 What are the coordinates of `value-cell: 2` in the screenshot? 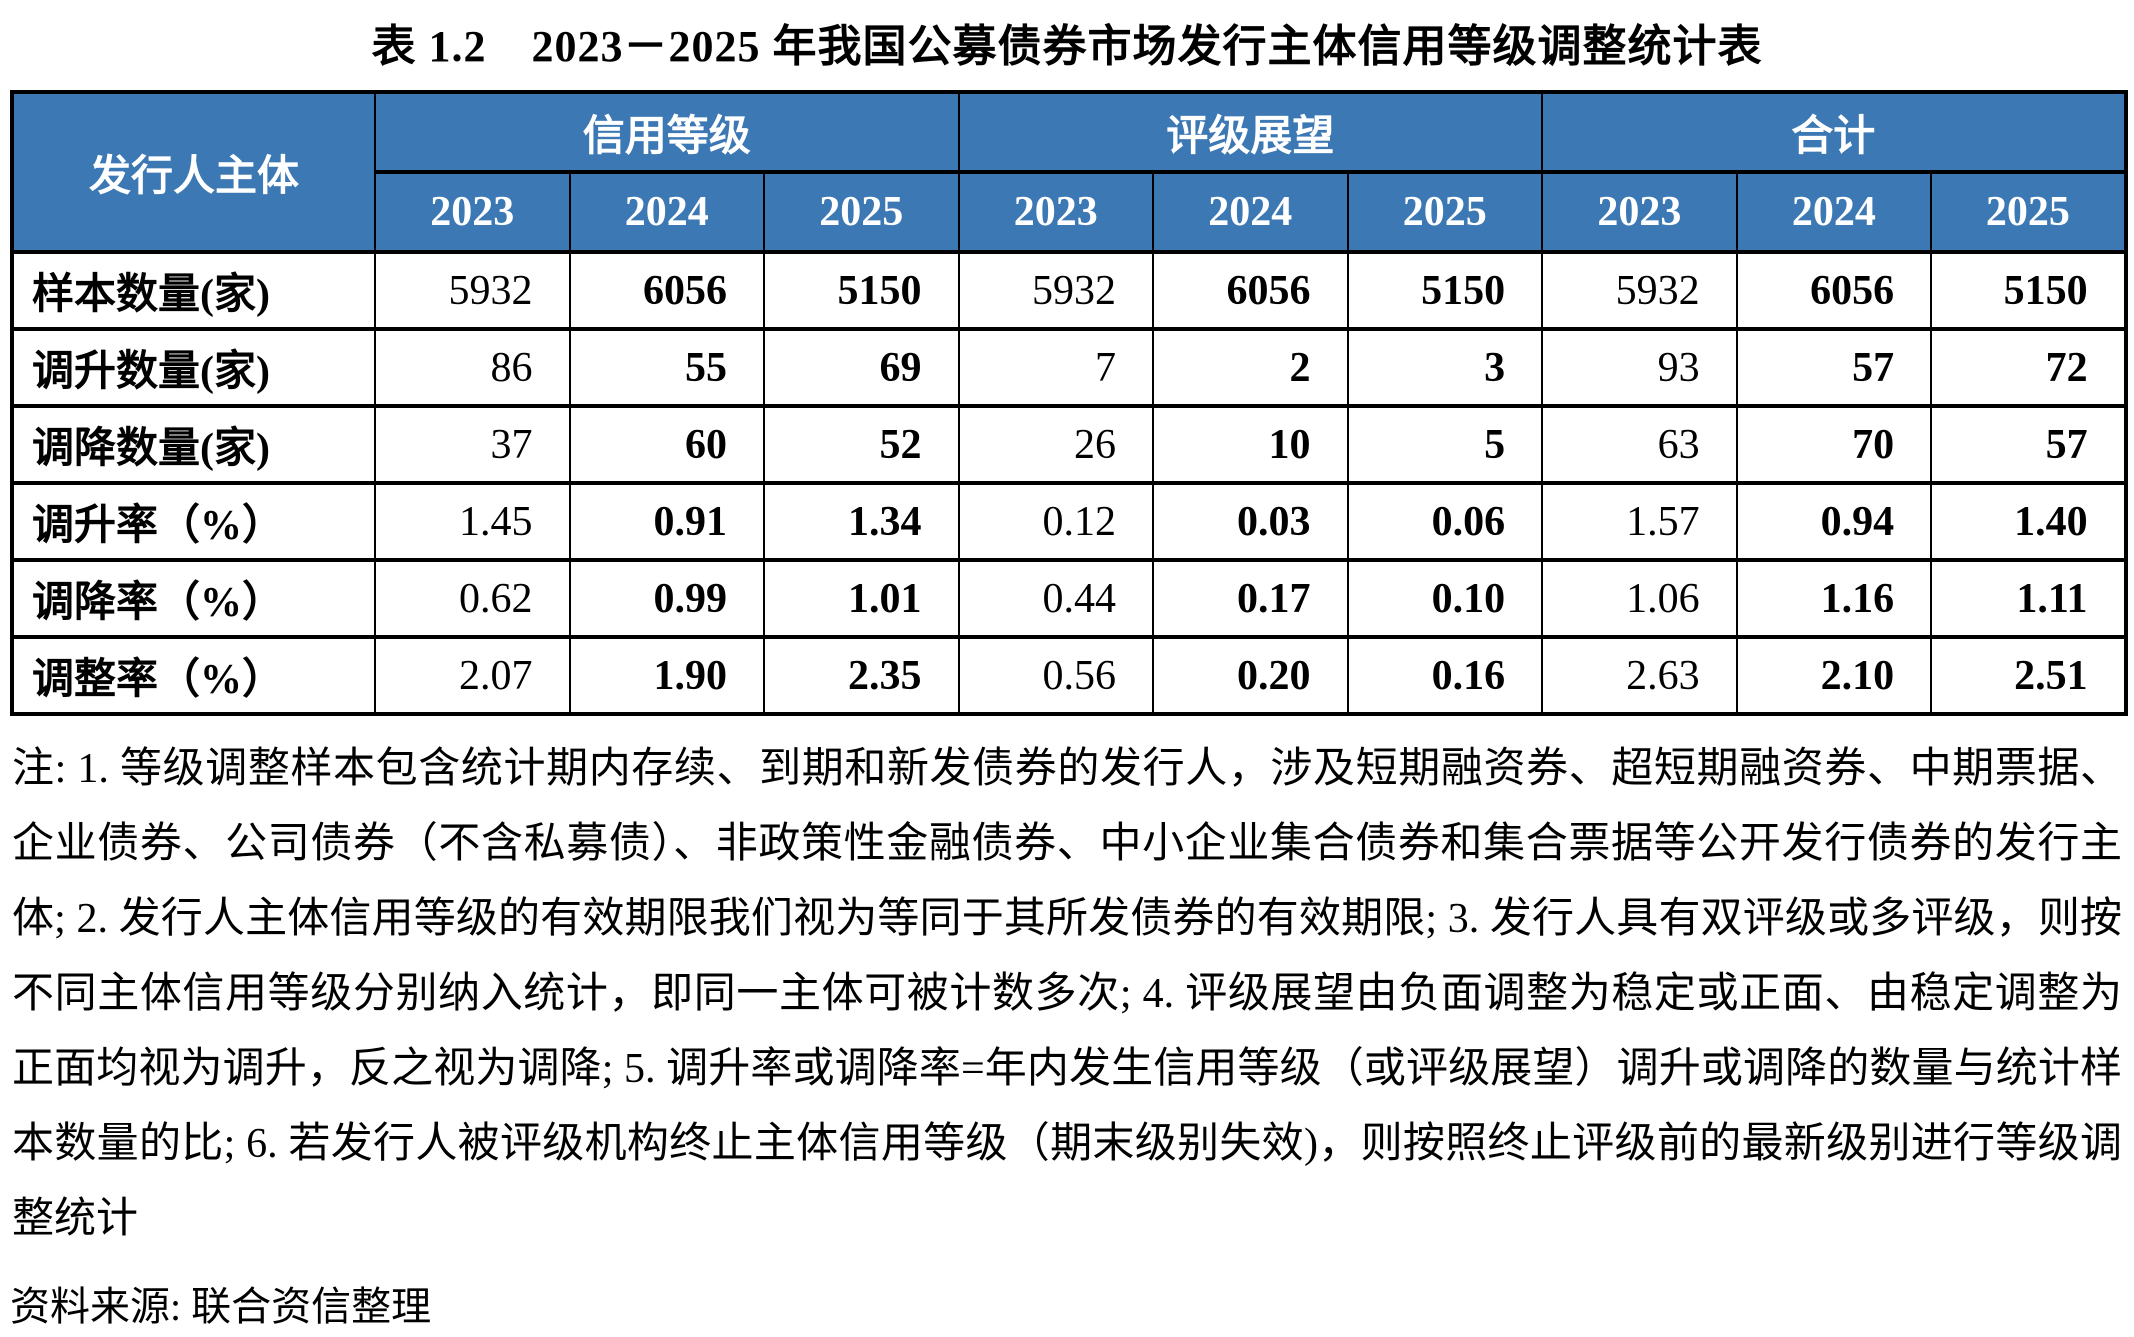 It's located at (1250, 367).